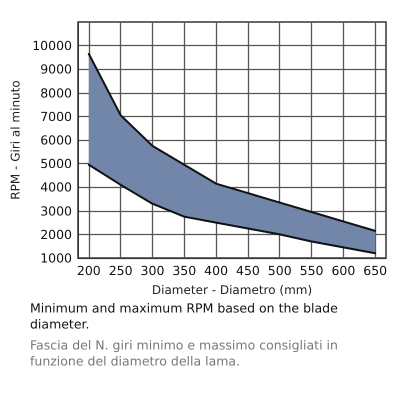  Describe the element at coordinates (15, 140) in the screenshot. I see `y-axis-title: RPM - Giri al minuto` at that location.